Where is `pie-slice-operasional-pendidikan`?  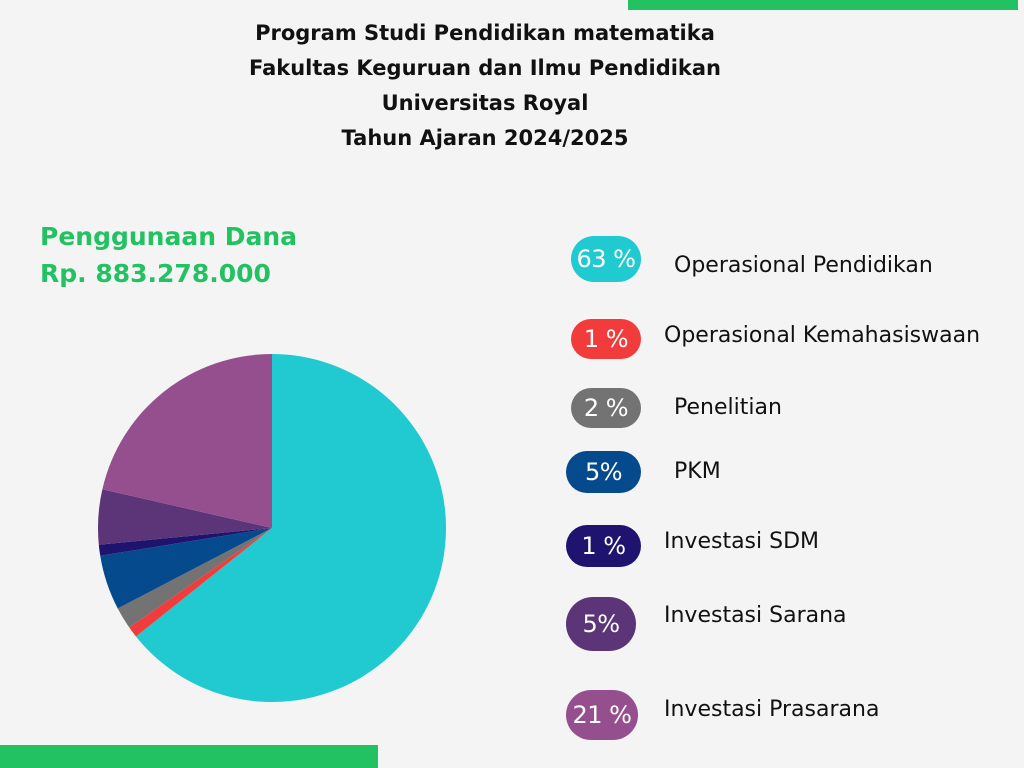
pie-slice-operasional-pendidikan is located at coordinates (291, 528).